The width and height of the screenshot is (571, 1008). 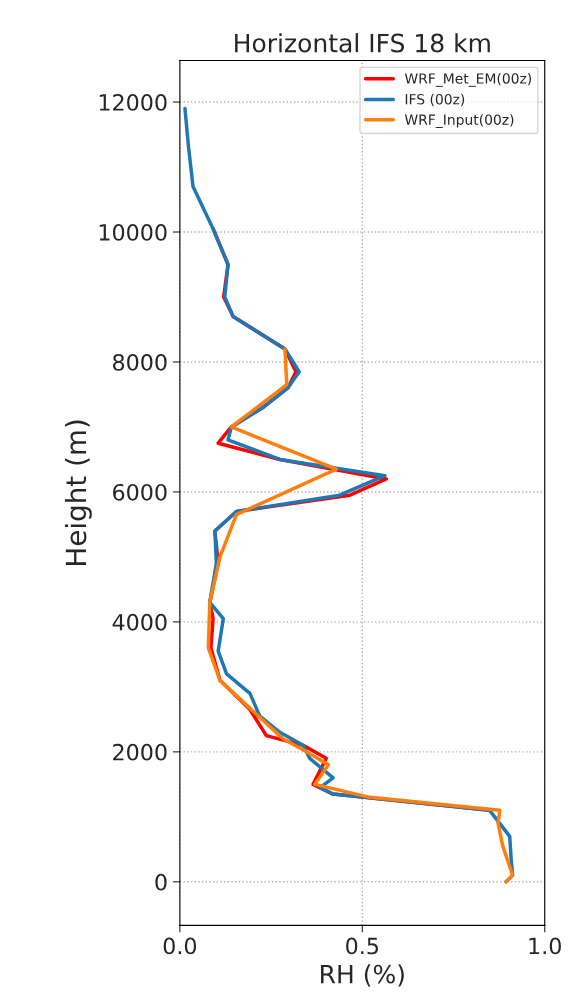 I want to click on y-tick-label: 6000, so click(x=140, y=492).